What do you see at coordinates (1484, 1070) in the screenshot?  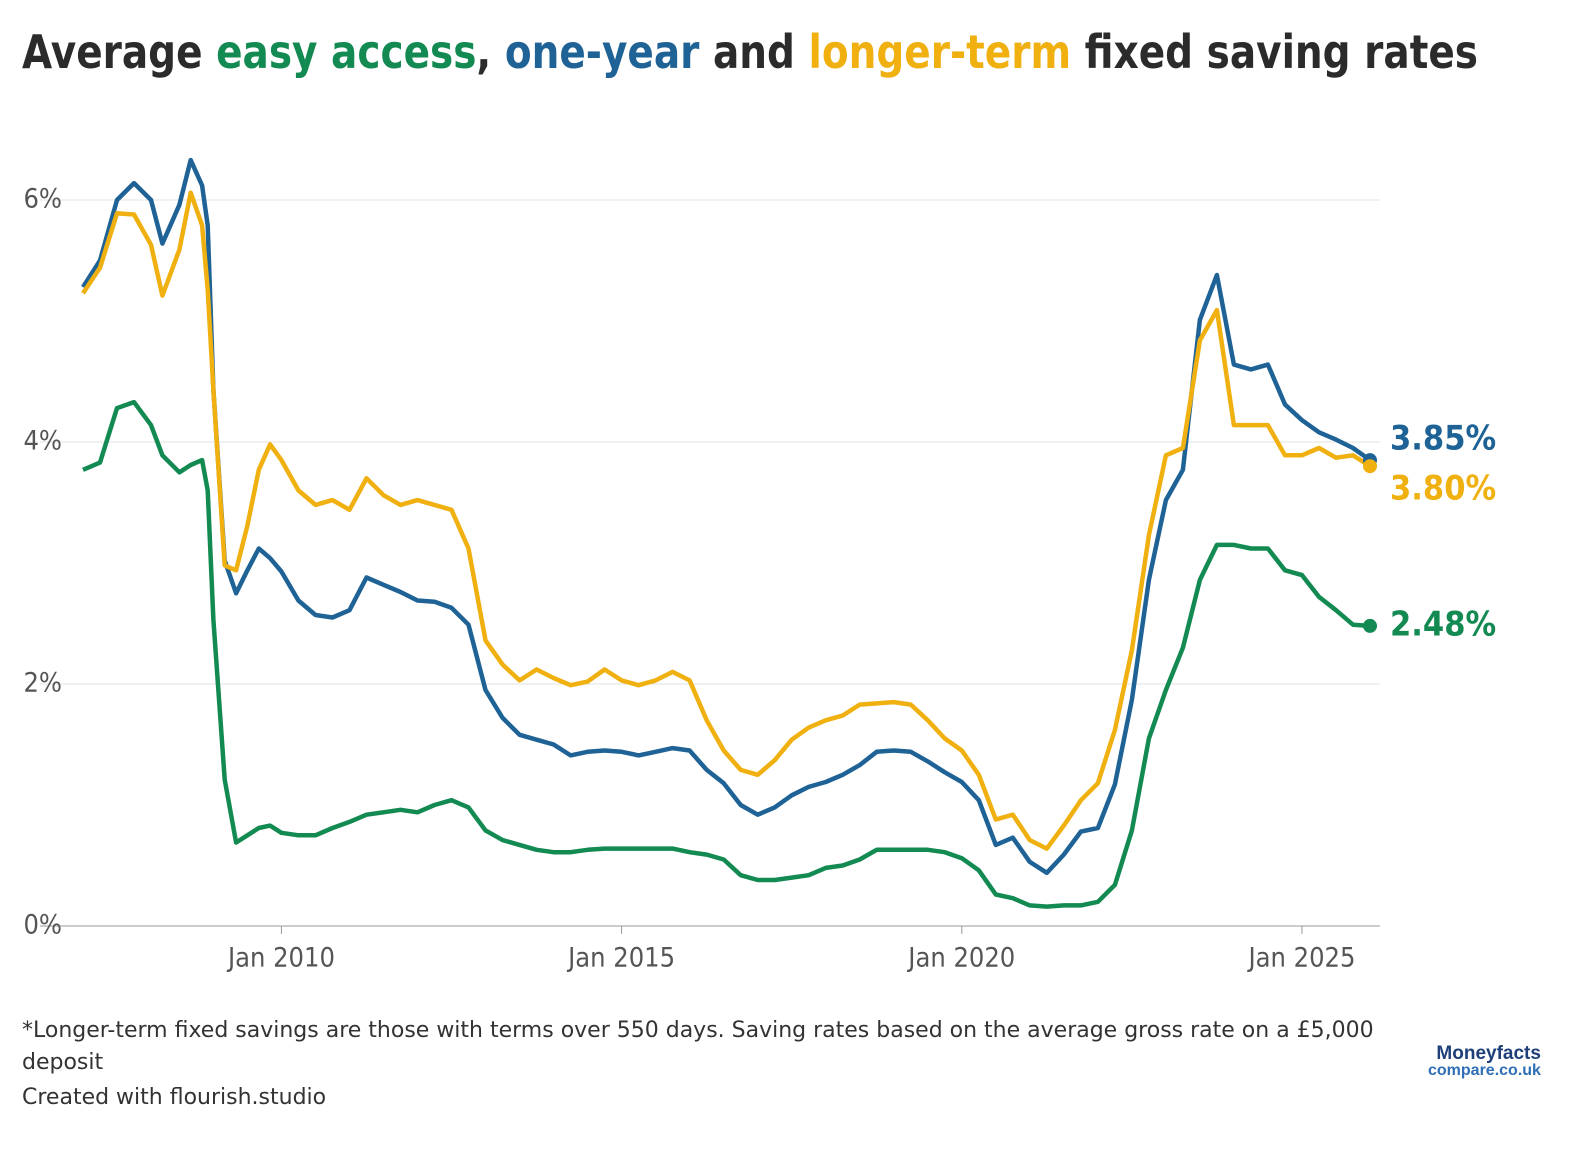 I see `logo-sub: compare.co.uk` at bounding box center [1484, 1070].